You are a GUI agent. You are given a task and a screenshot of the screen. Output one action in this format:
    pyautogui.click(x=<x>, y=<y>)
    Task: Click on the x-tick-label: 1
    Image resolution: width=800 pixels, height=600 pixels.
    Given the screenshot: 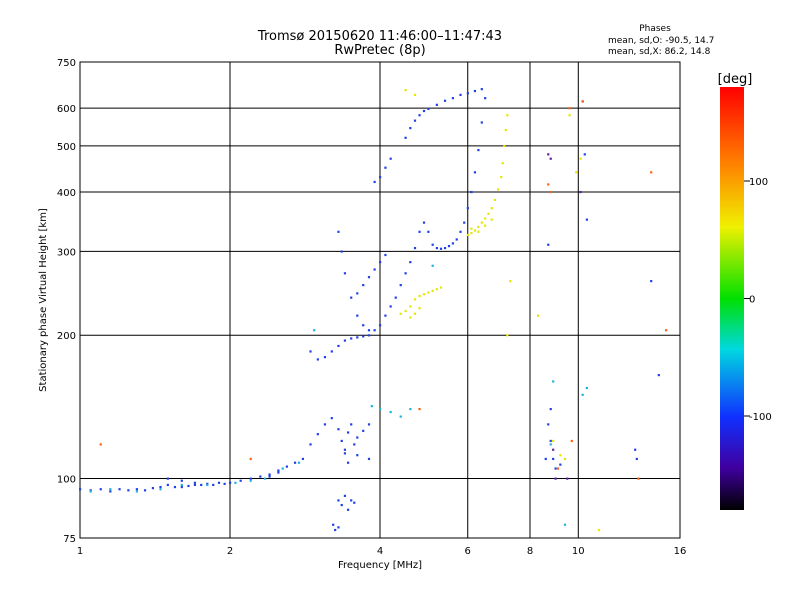 What is the action you would take?
    pyautogui.click(x=80, y=551)
    